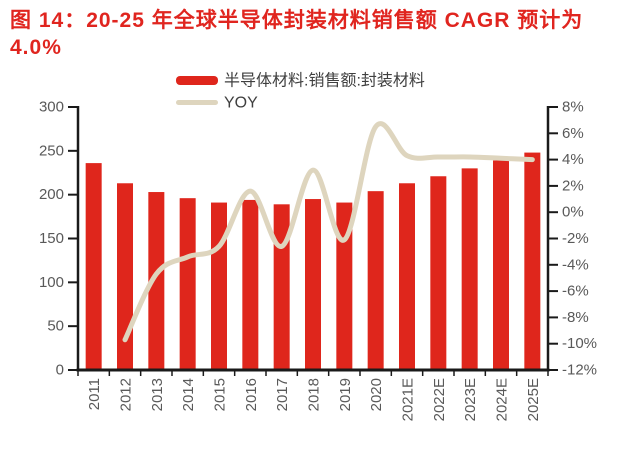 This screenshot has height=452, width=640. I want to click on legend-line-label: YOY, so click(241, 103).